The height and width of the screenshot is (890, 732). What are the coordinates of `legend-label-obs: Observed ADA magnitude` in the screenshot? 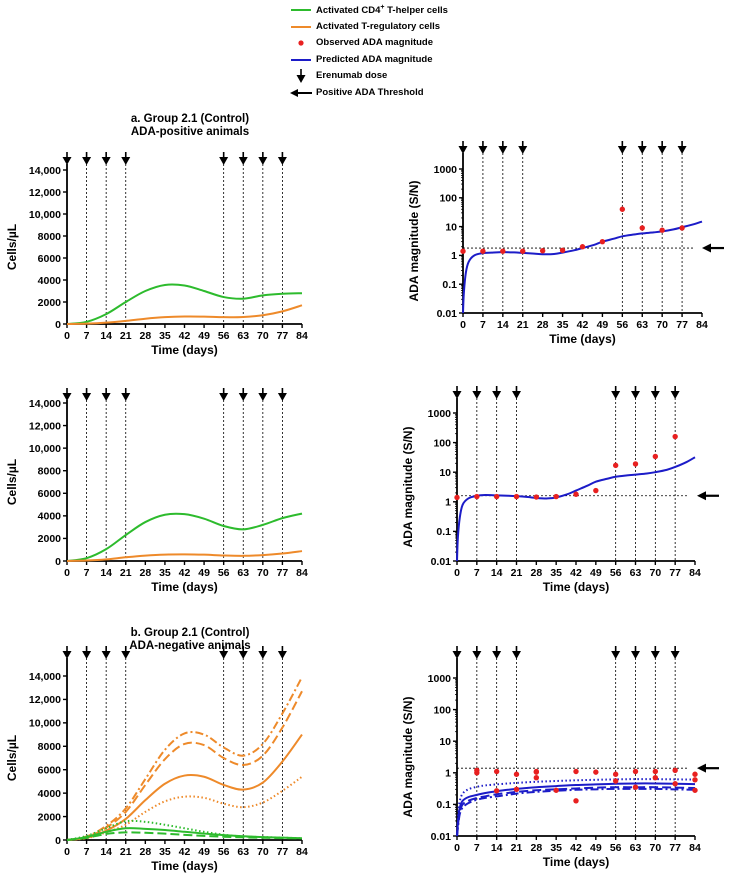 It's located at (374, 42).